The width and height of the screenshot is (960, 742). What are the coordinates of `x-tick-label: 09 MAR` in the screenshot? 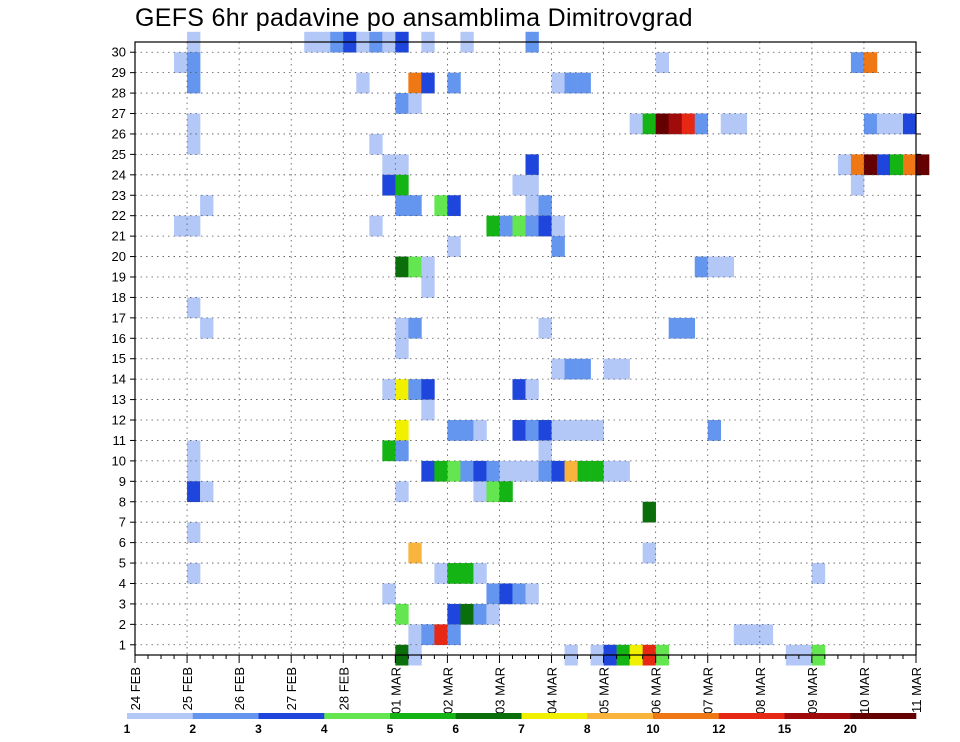 It's located at (812, 690).